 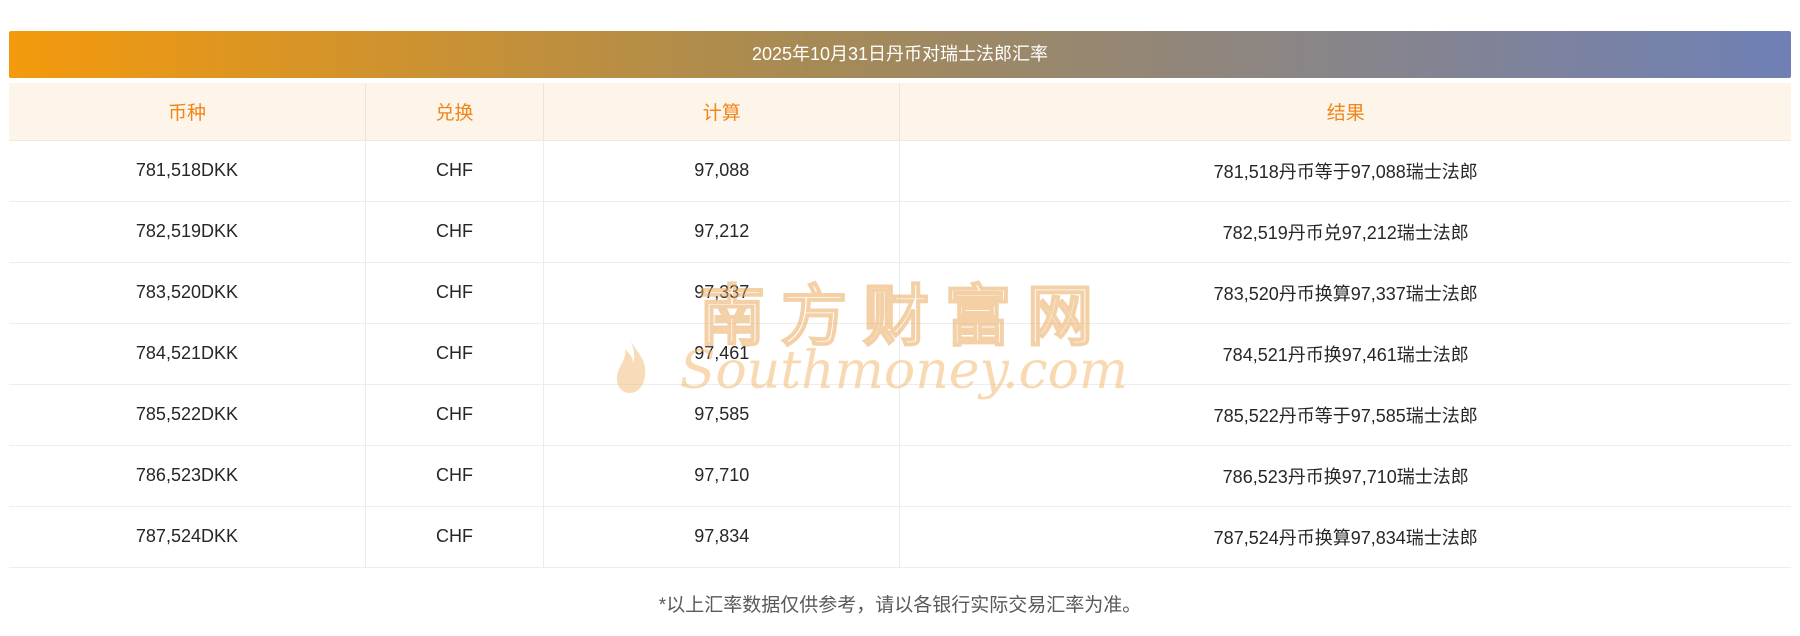 I want to click on header-row: 币种 兑换 计算 结果, so click(x=900, y=112).